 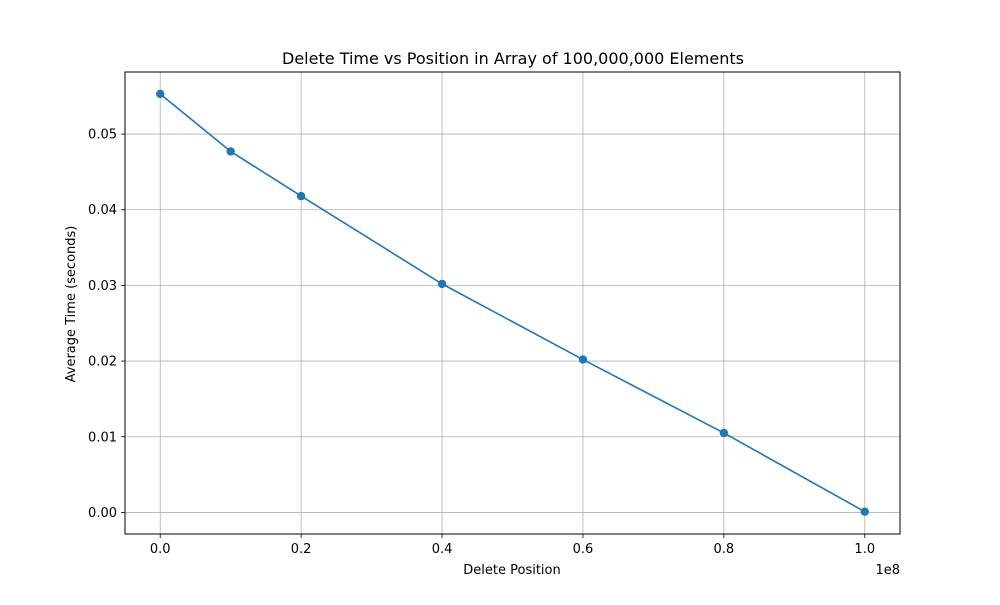 I want to click on x-tick-label: 0.0, so click(x=160, y=549).